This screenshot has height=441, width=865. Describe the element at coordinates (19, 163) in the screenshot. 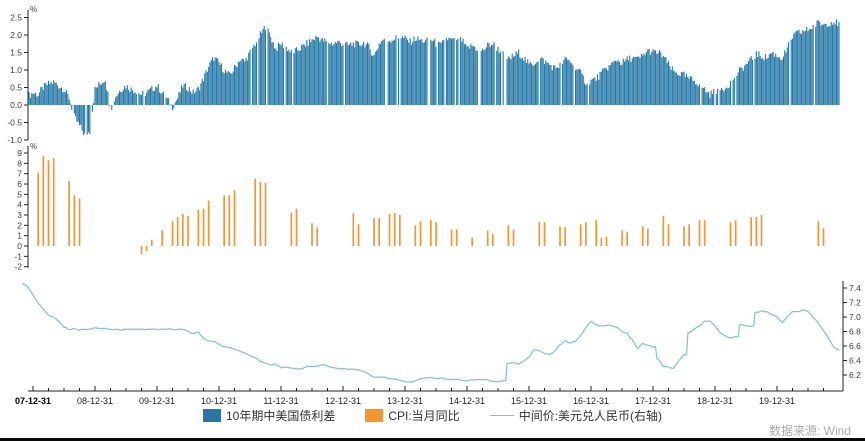

I see `svg-text: 8` at that location.